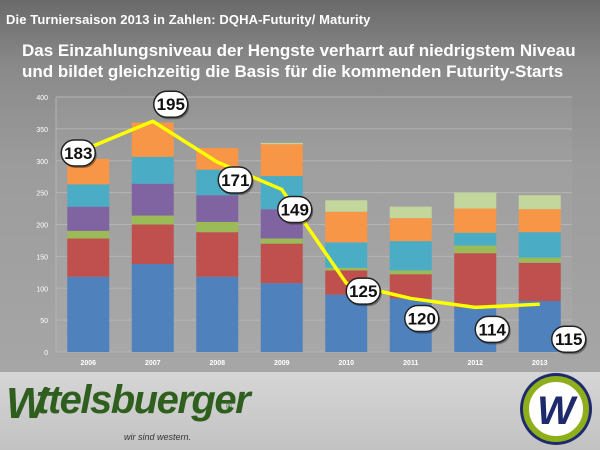 This screenshot has width=600, height=450. I want to click on y-tick-label: 350, so click(42, 130).